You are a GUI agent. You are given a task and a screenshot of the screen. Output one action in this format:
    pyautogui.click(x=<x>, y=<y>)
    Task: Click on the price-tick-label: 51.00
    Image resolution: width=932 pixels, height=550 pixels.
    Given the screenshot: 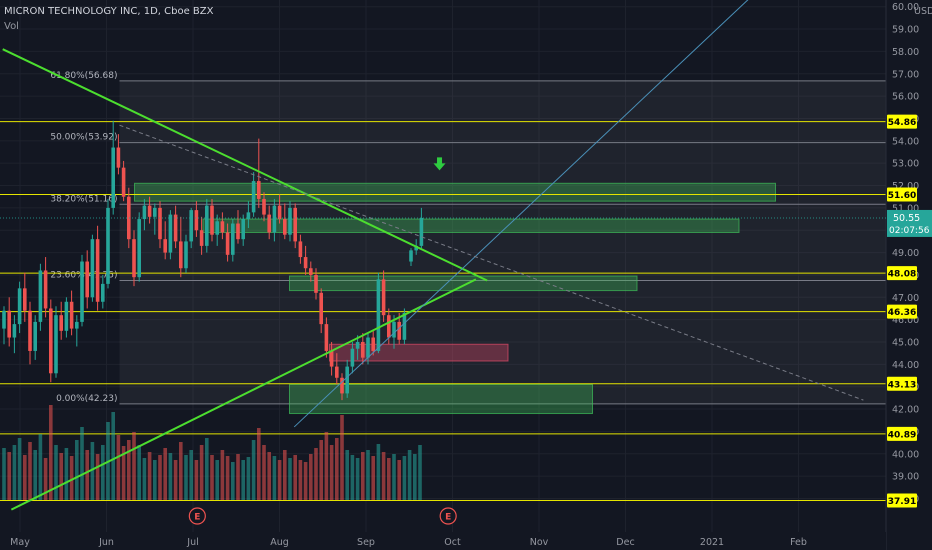 What is the action you would take?
    pyautogui.click(x=905, y=208)
    